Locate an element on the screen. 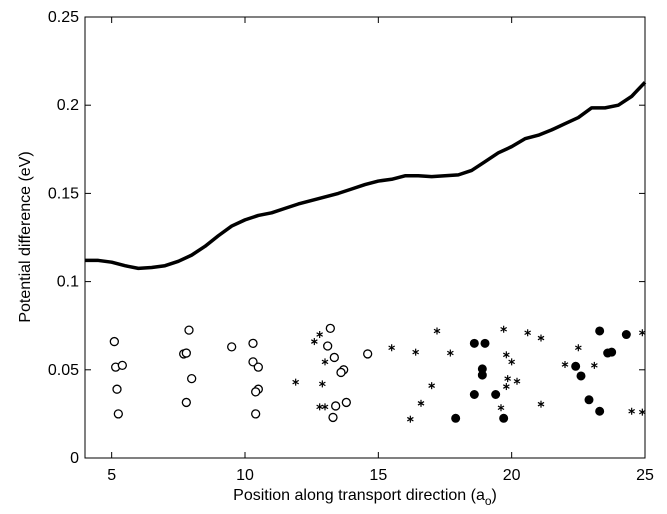  x-tick-label: 10 is located at coordinates (245, 475).